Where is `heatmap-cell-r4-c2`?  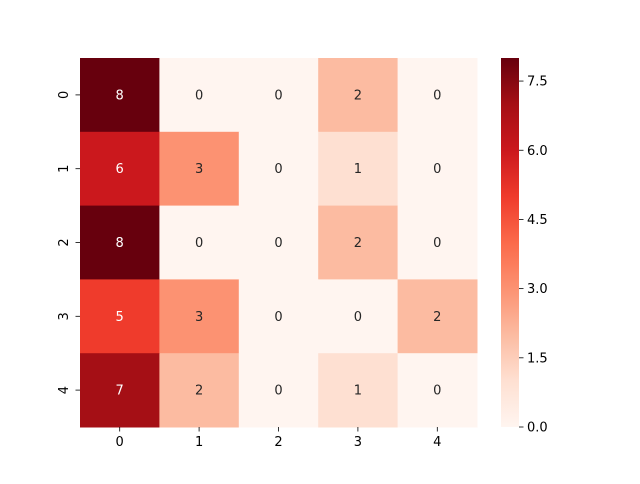 heatmap-cell-r4-c2 is located at coordinates (278, 390).